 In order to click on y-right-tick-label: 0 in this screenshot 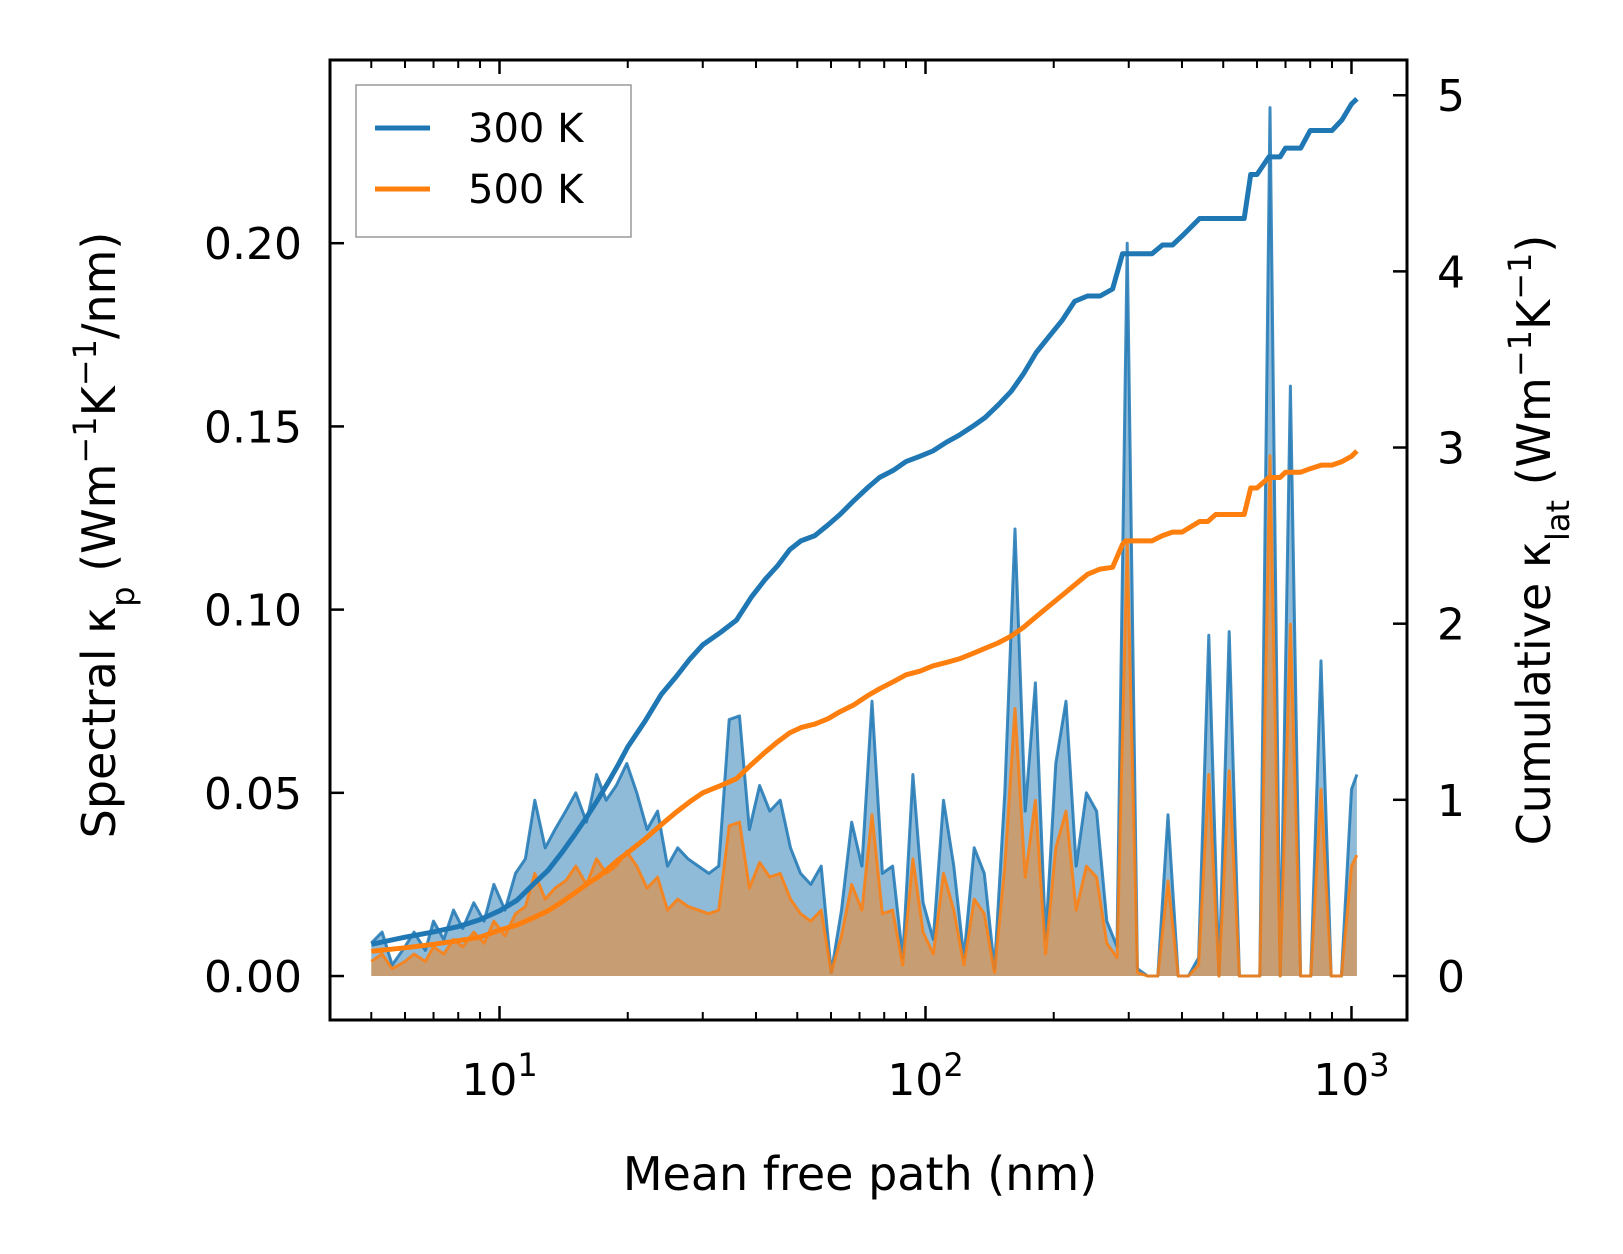, I will do `click(1451, 977)`.